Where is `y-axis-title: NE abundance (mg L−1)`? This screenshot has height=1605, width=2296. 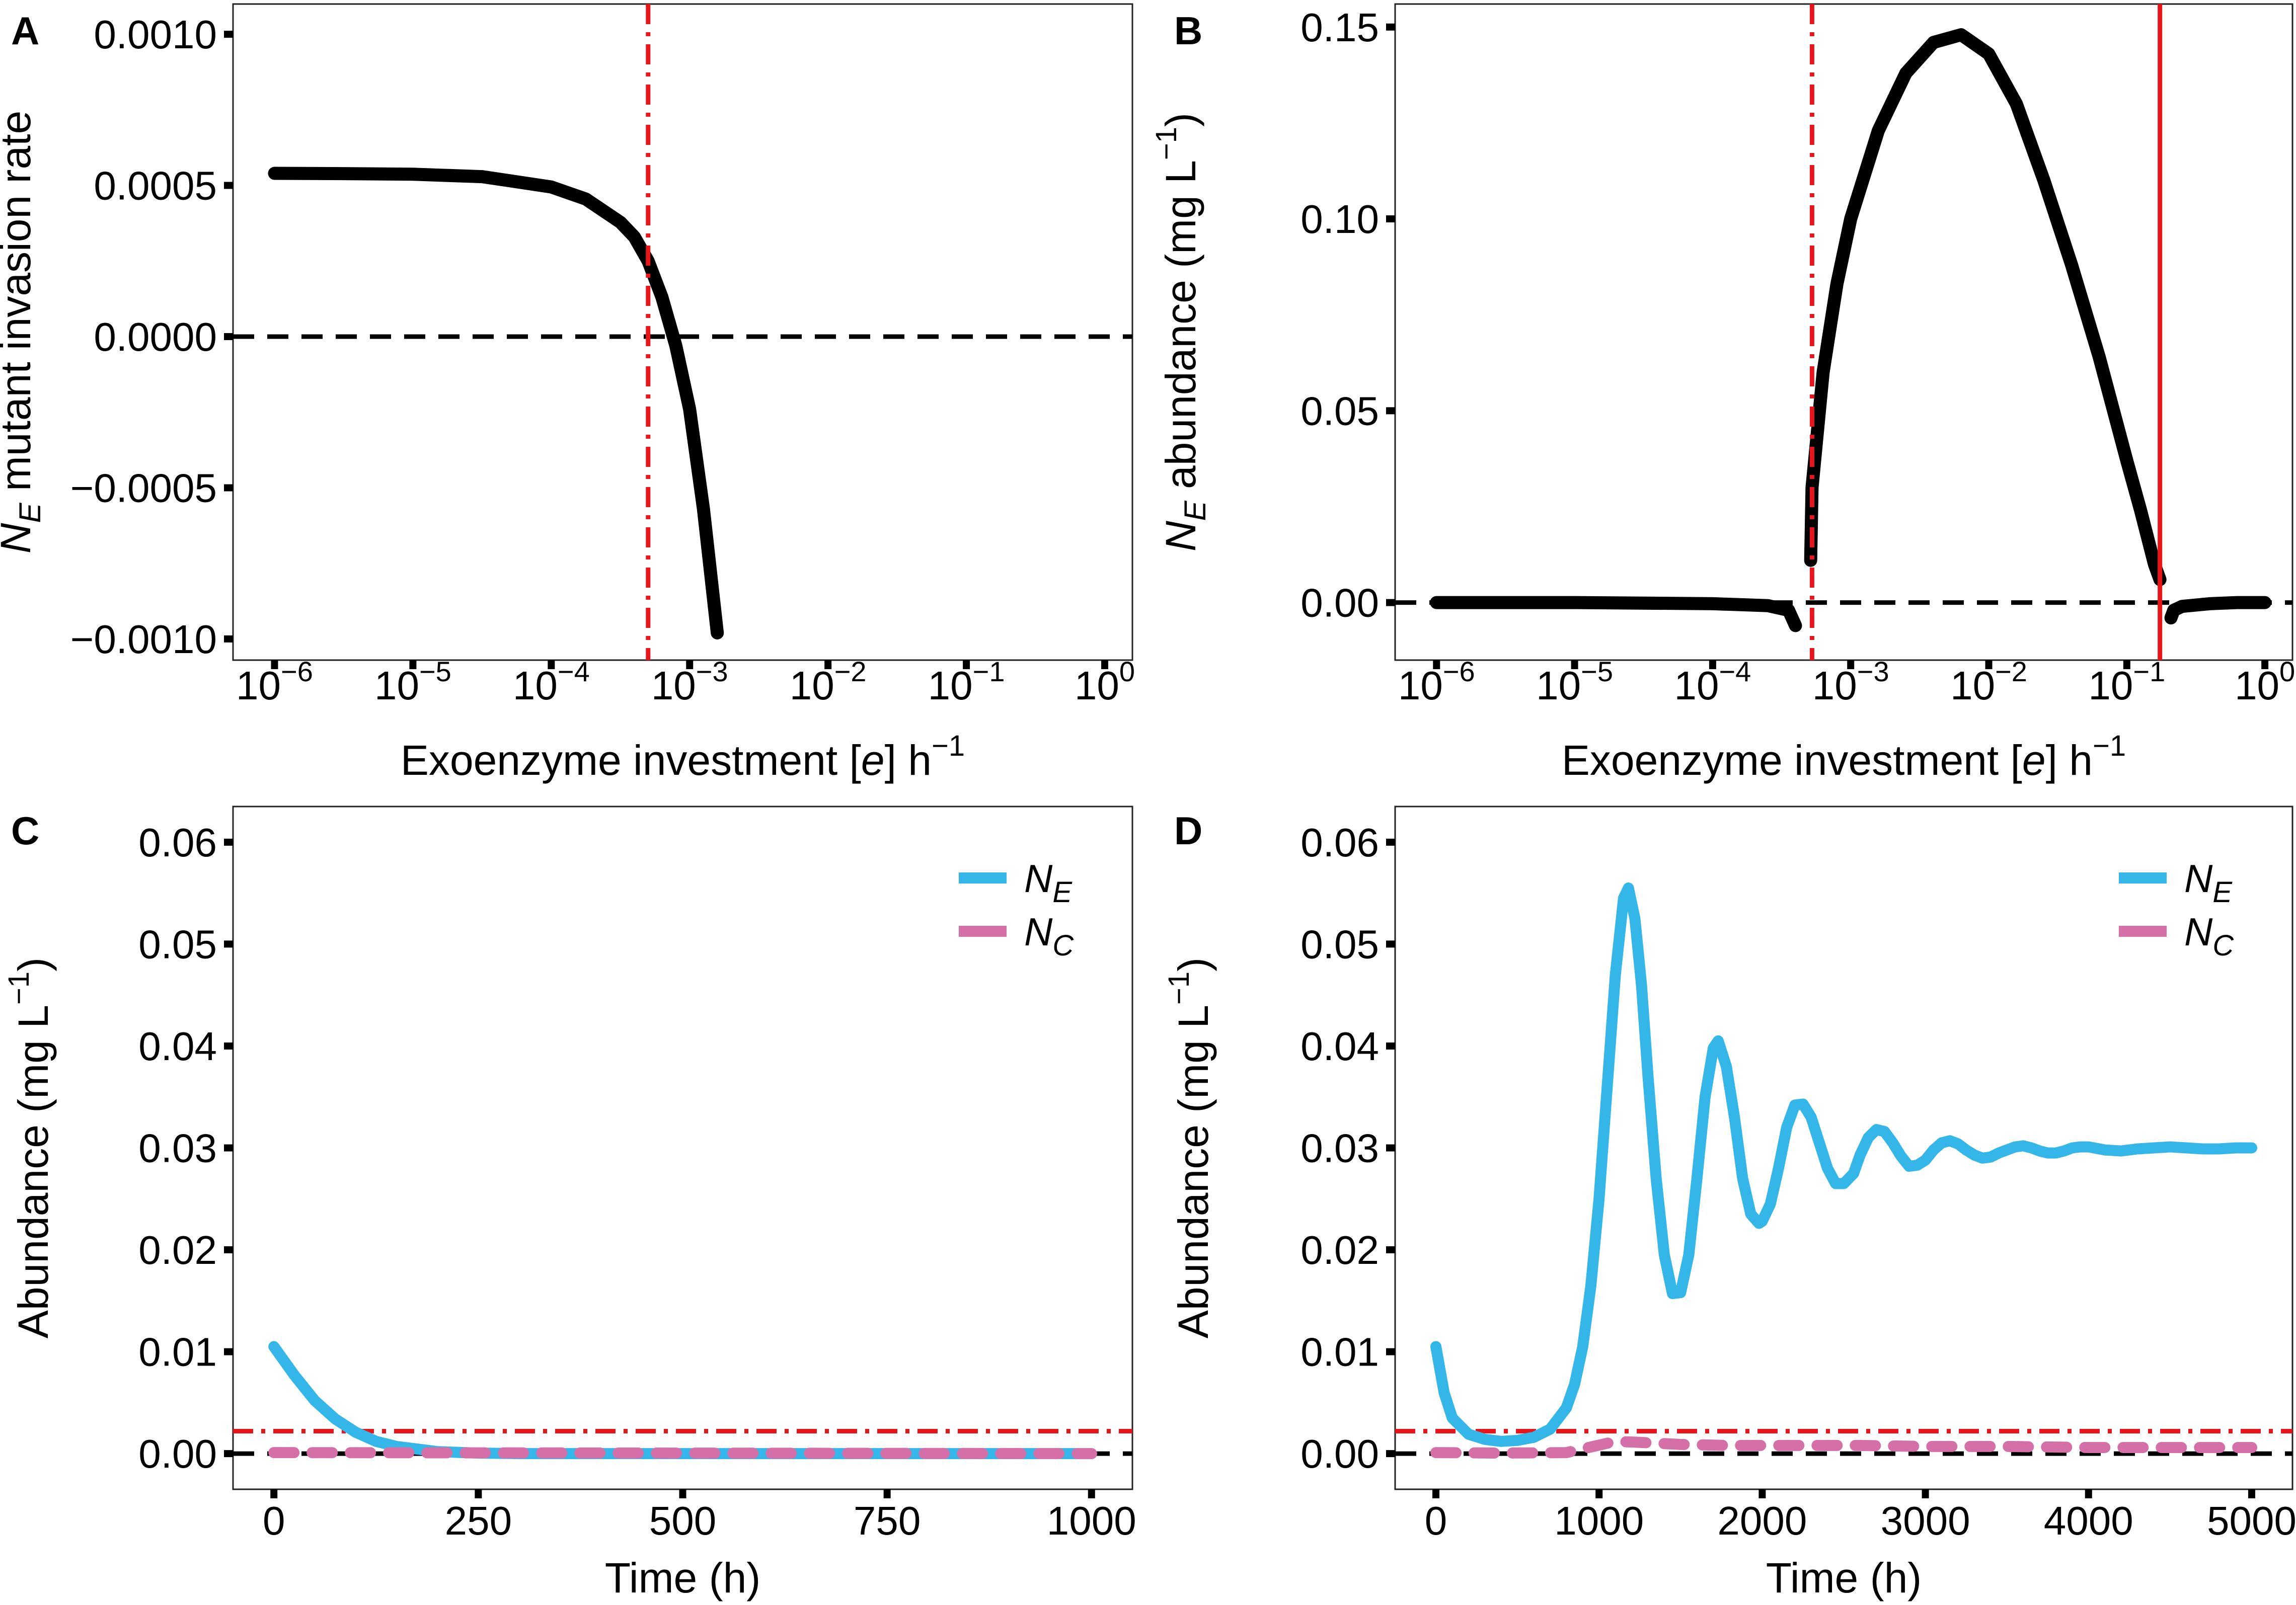 y-axis-title: NE abundance (mg L−1) is located at coordinates (1181, 332).